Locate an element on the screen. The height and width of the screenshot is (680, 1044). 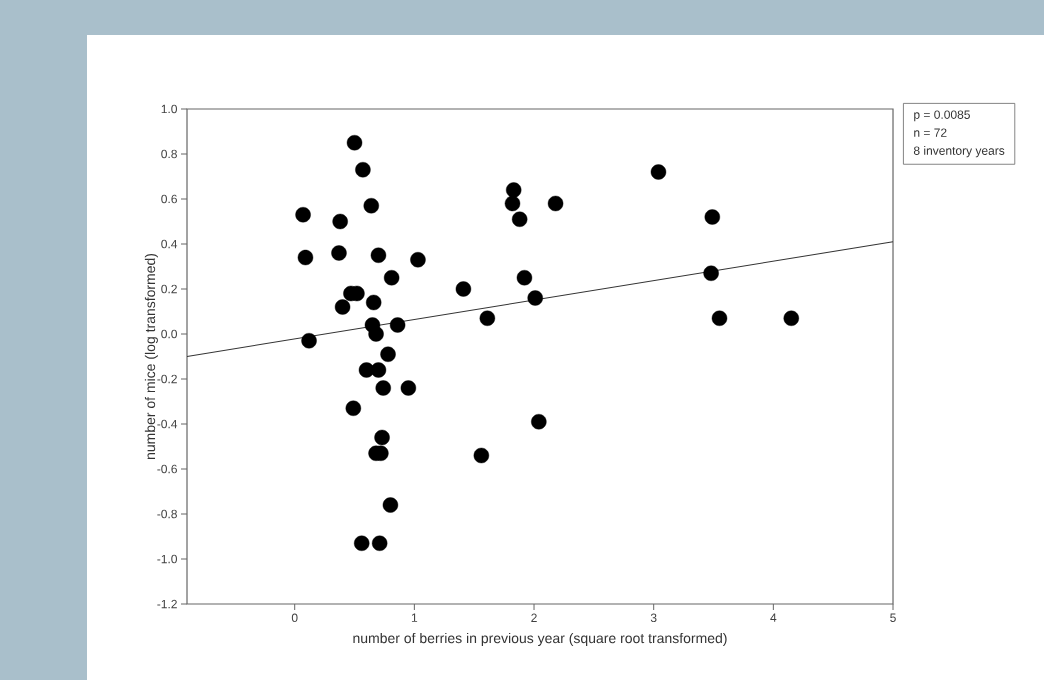
y-tick-label: 1.0 is located at coordinates (169, 109).